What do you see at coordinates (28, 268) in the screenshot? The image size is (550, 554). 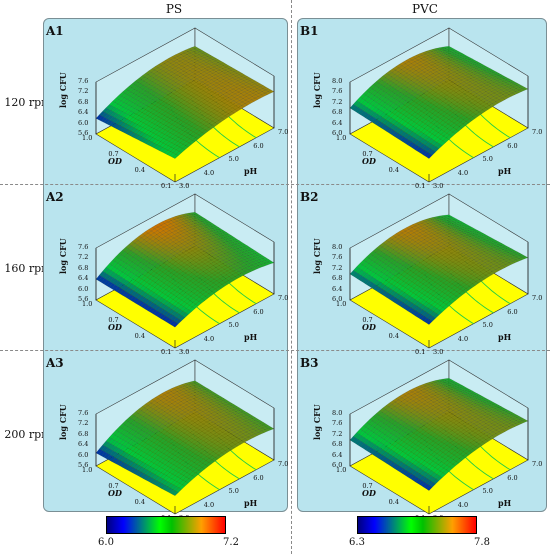 I see `row-label-160: 160 rpm` at bounding box center [28, 268].